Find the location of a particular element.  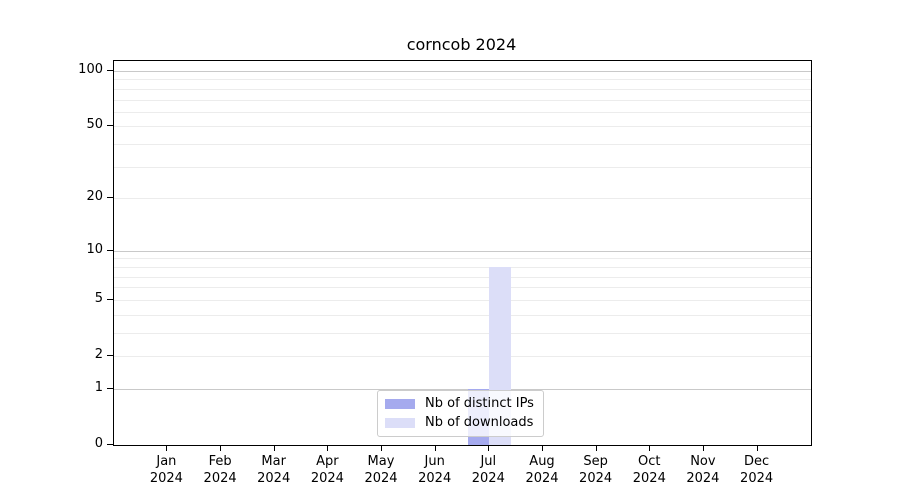

x-tick-aug-2024 is located at coordinates (542, 448).